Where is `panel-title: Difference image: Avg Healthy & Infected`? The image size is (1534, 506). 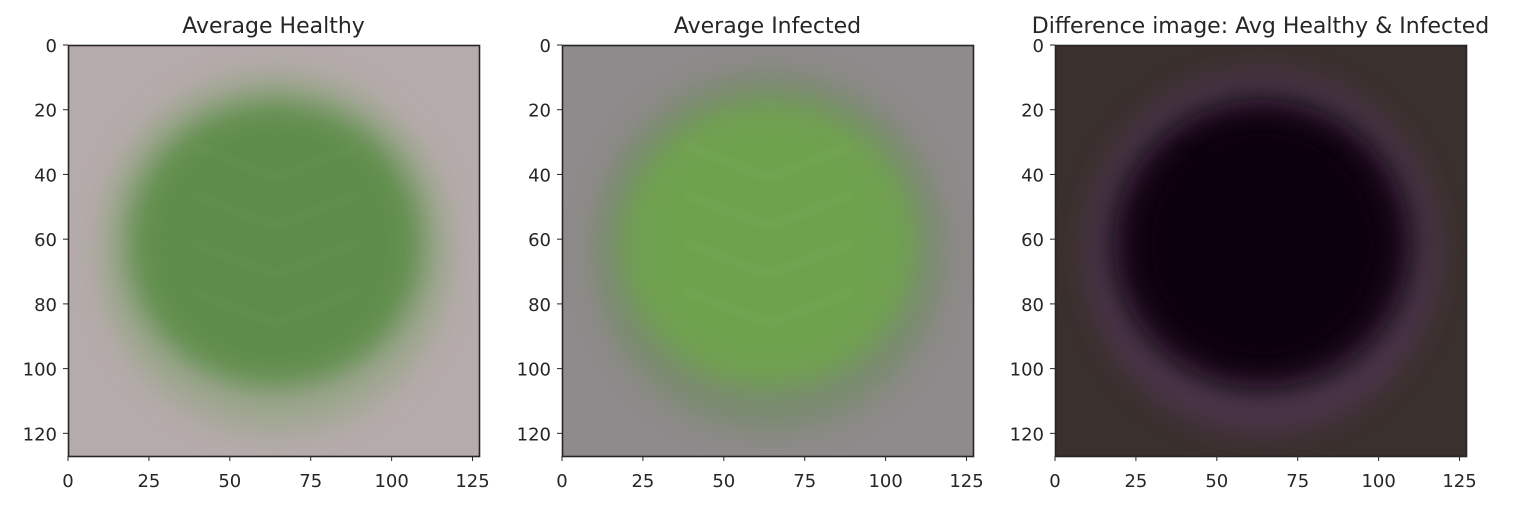 panel-title: Difference image: Avg Healthy & Infected is located at coordinates (1260, 26).